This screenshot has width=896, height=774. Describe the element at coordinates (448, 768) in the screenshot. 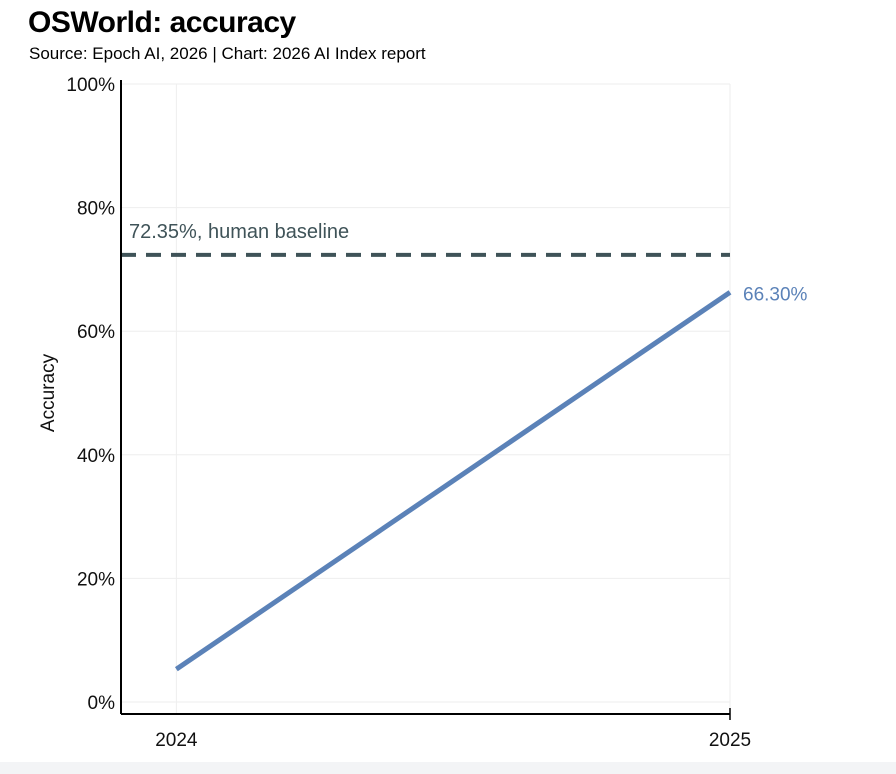

I see `footer-strip` at that location.